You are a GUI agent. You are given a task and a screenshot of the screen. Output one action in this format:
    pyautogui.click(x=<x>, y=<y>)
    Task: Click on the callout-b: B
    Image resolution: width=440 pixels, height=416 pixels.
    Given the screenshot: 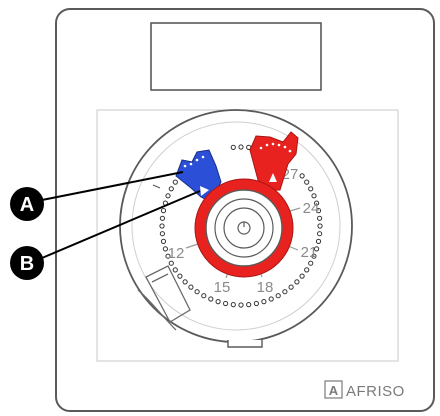 What is the action you would take?
    pyautogui.click(x=27, y=263)
    